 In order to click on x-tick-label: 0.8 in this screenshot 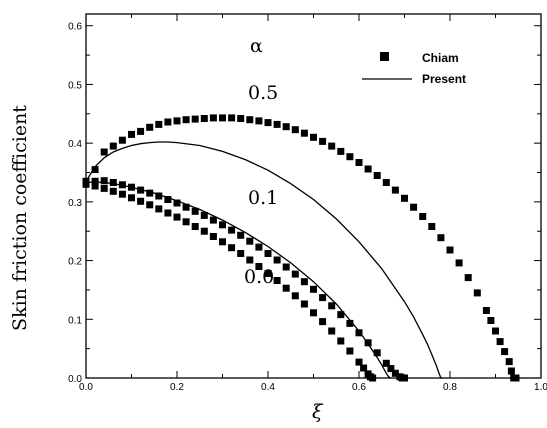, I will do `click(450, 387)`.